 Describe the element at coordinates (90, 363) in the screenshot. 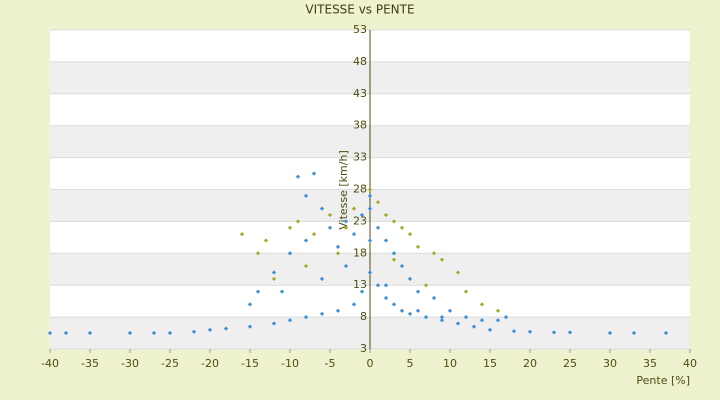

I see `x-tick-label: -35` at that location.